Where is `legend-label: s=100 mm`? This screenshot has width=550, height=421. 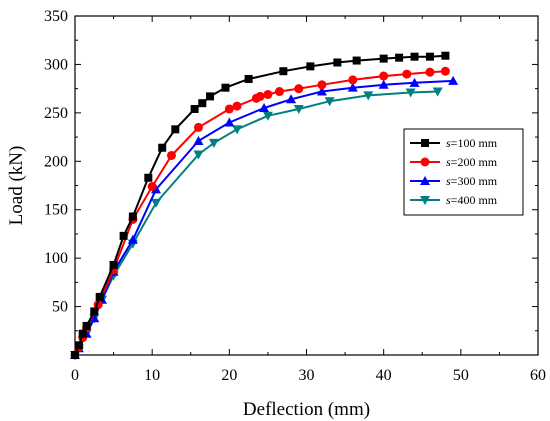
legend-label: s=100 mm is located at coordinates (472, 143).